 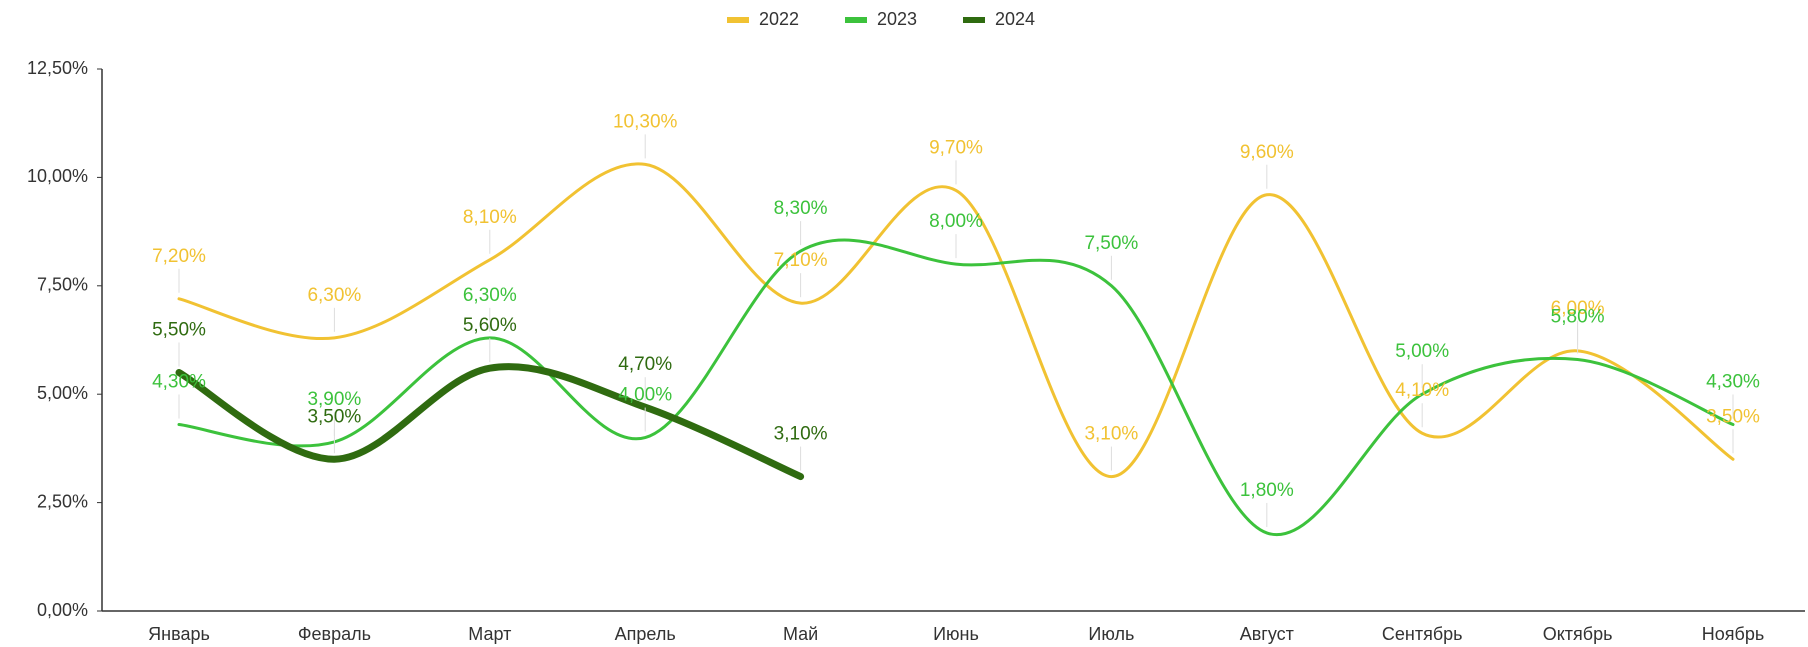 I want to click on x-tick-label: Октябрь, so click(x=1578, y=634).